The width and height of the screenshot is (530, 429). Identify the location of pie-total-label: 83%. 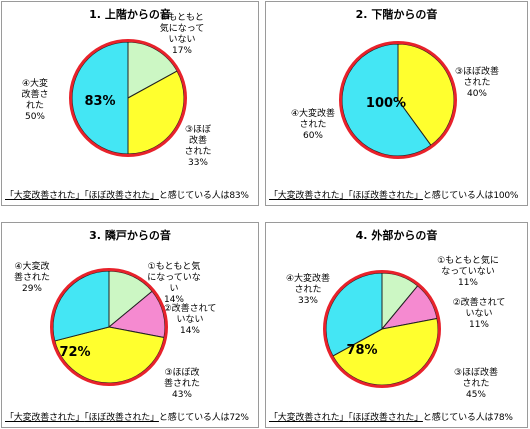
(99, 101).